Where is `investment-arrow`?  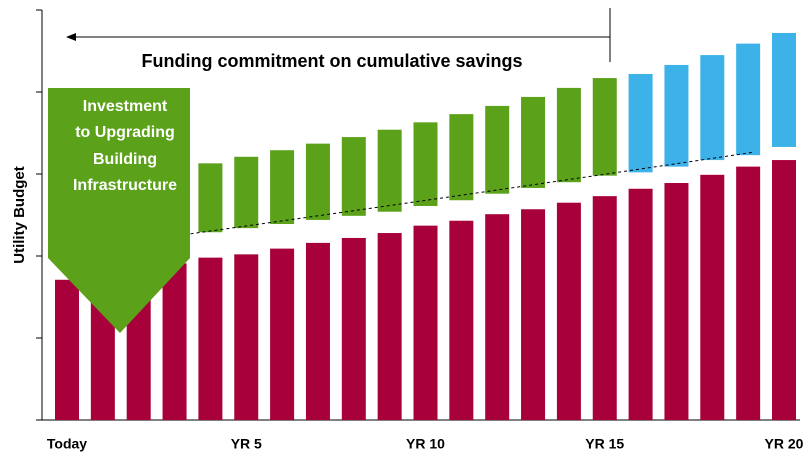 investment-arrow is located at coordinates (119, 210).